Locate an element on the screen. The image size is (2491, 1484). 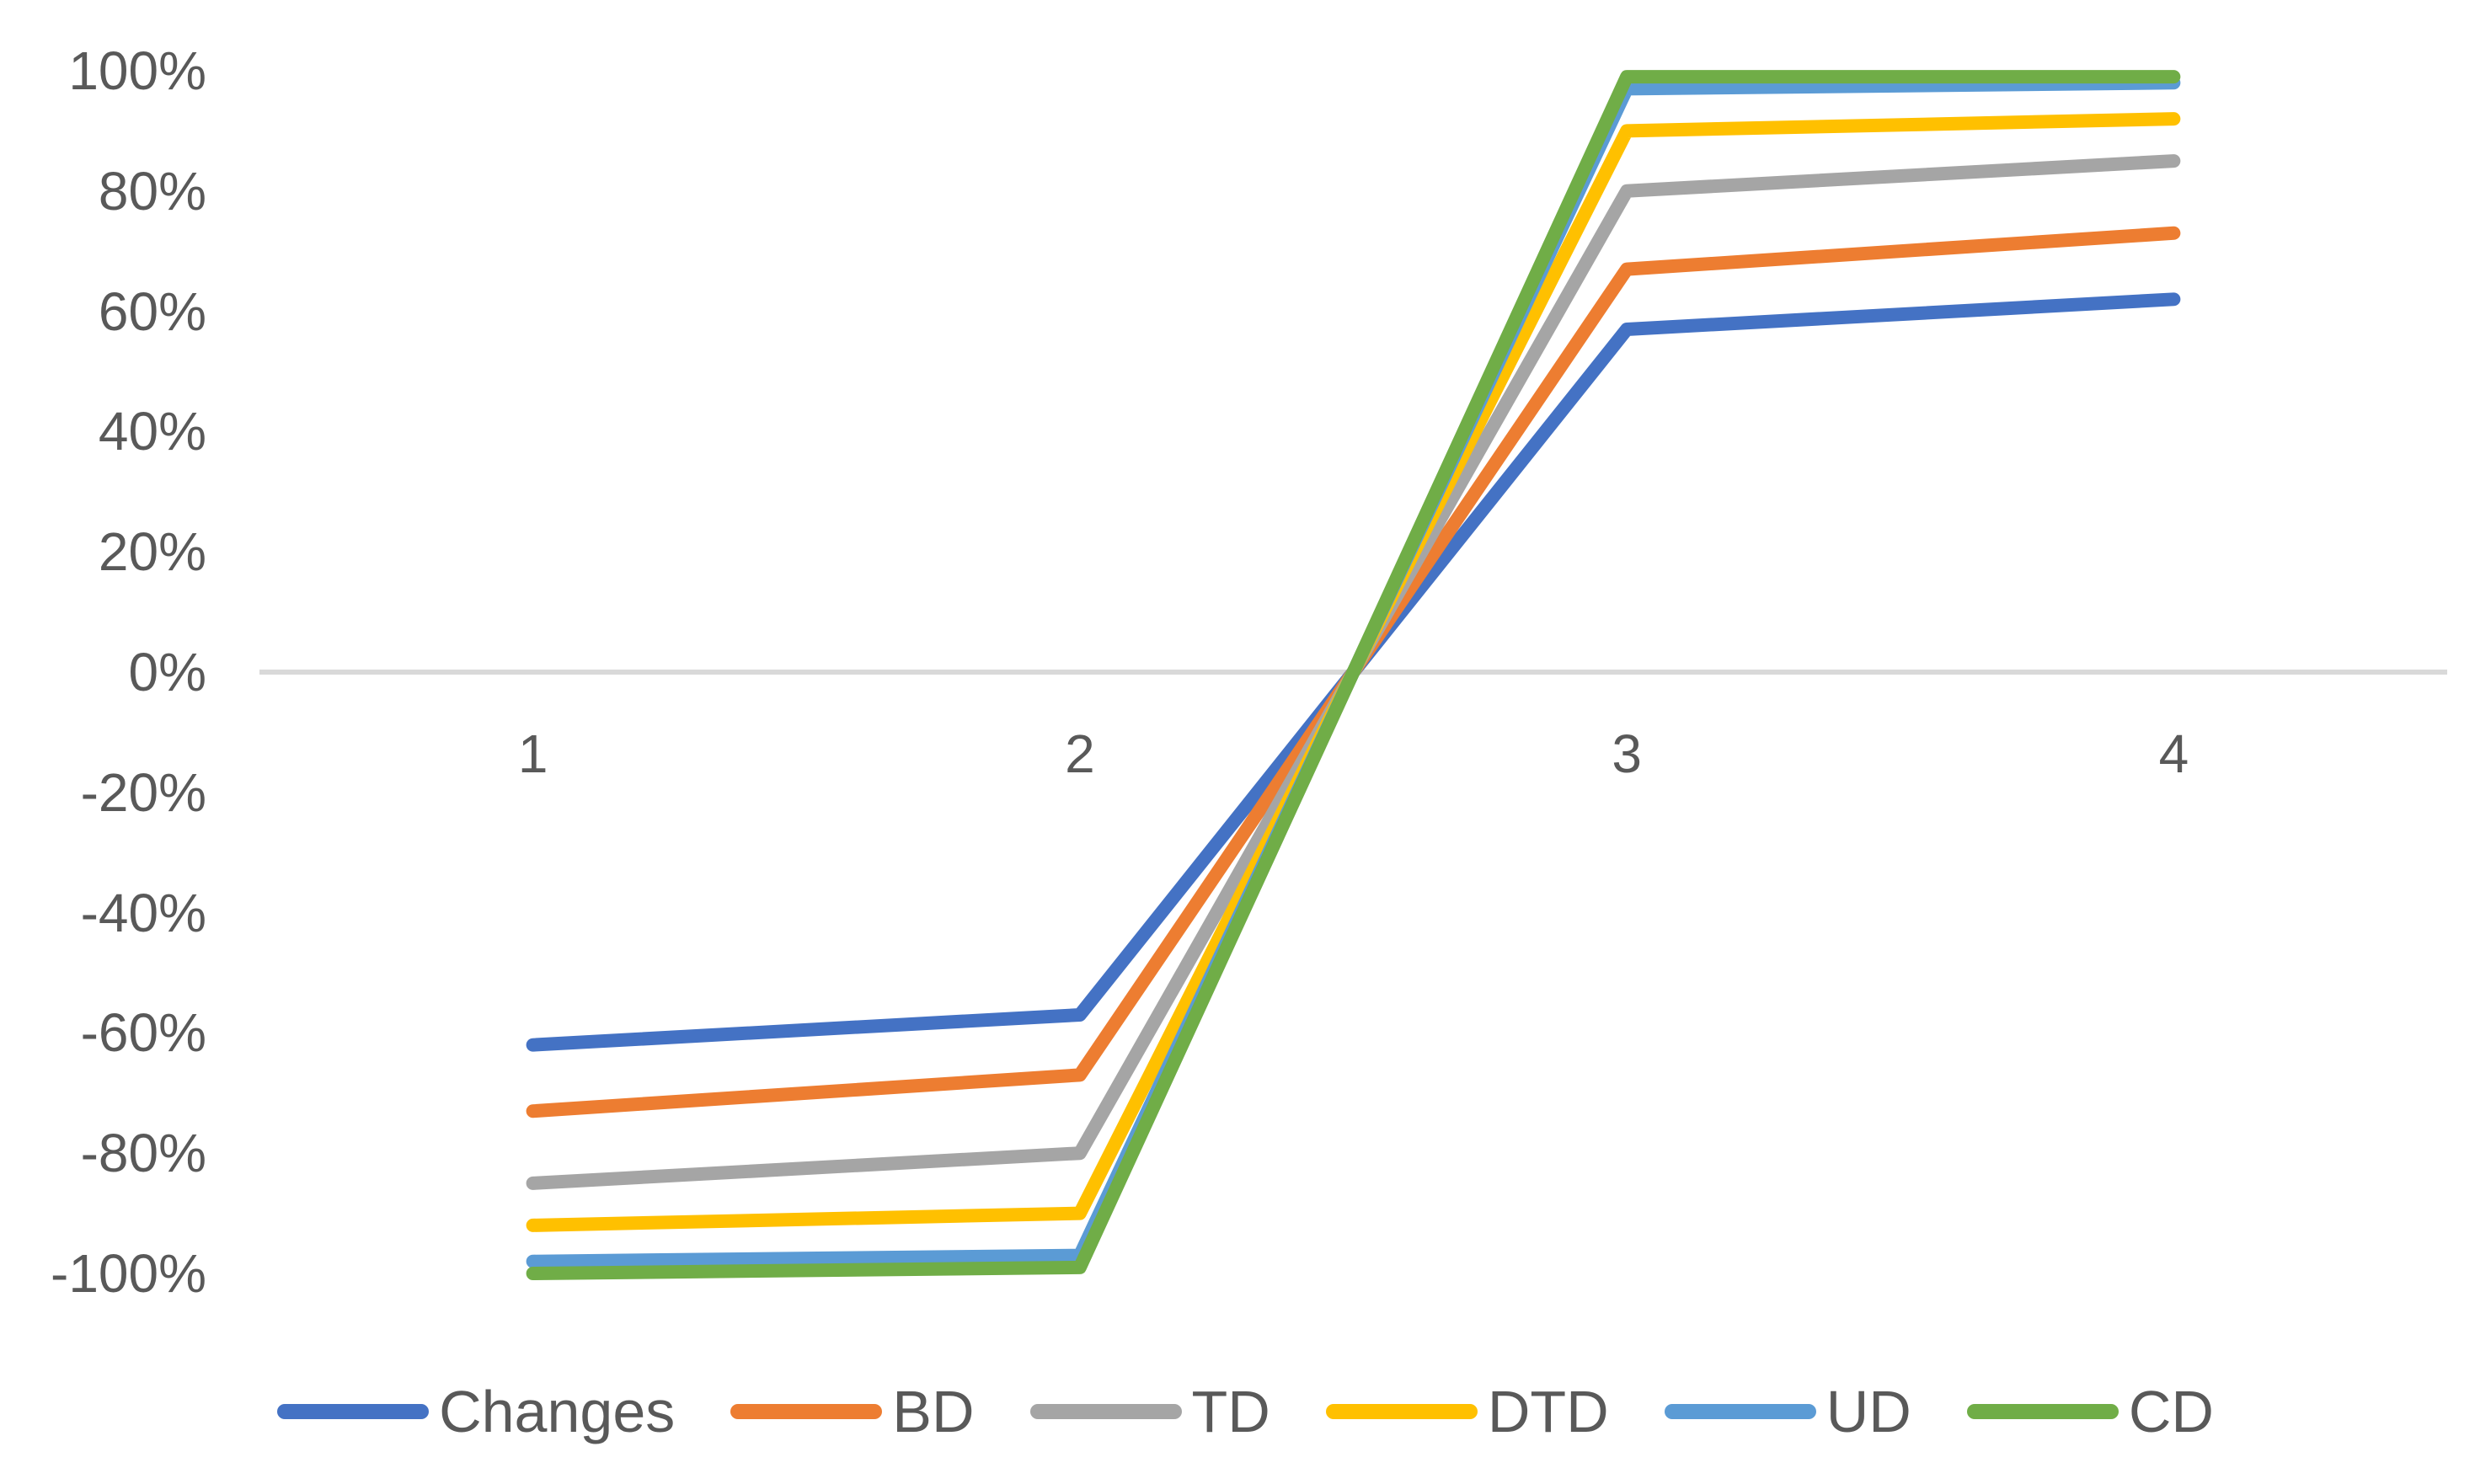
legend: Changes BD TD DTD UD CD is located at coordinates (1245, 1411).